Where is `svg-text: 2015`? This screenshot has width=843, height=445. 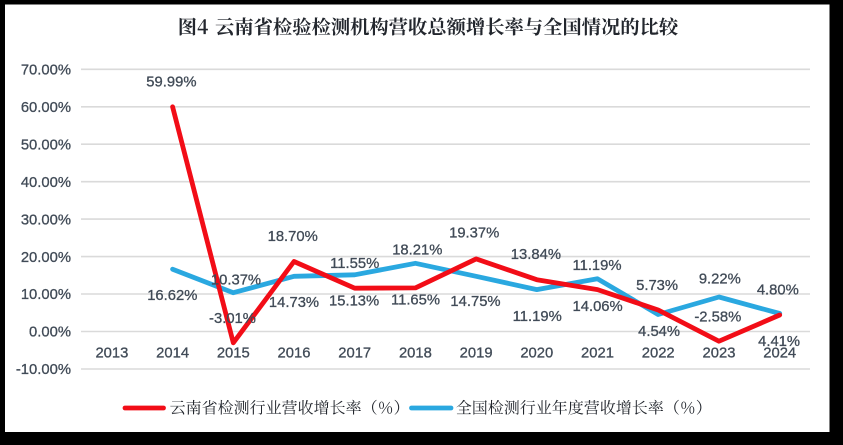 svg-text: 2015 is located at coordinates (233, 353).